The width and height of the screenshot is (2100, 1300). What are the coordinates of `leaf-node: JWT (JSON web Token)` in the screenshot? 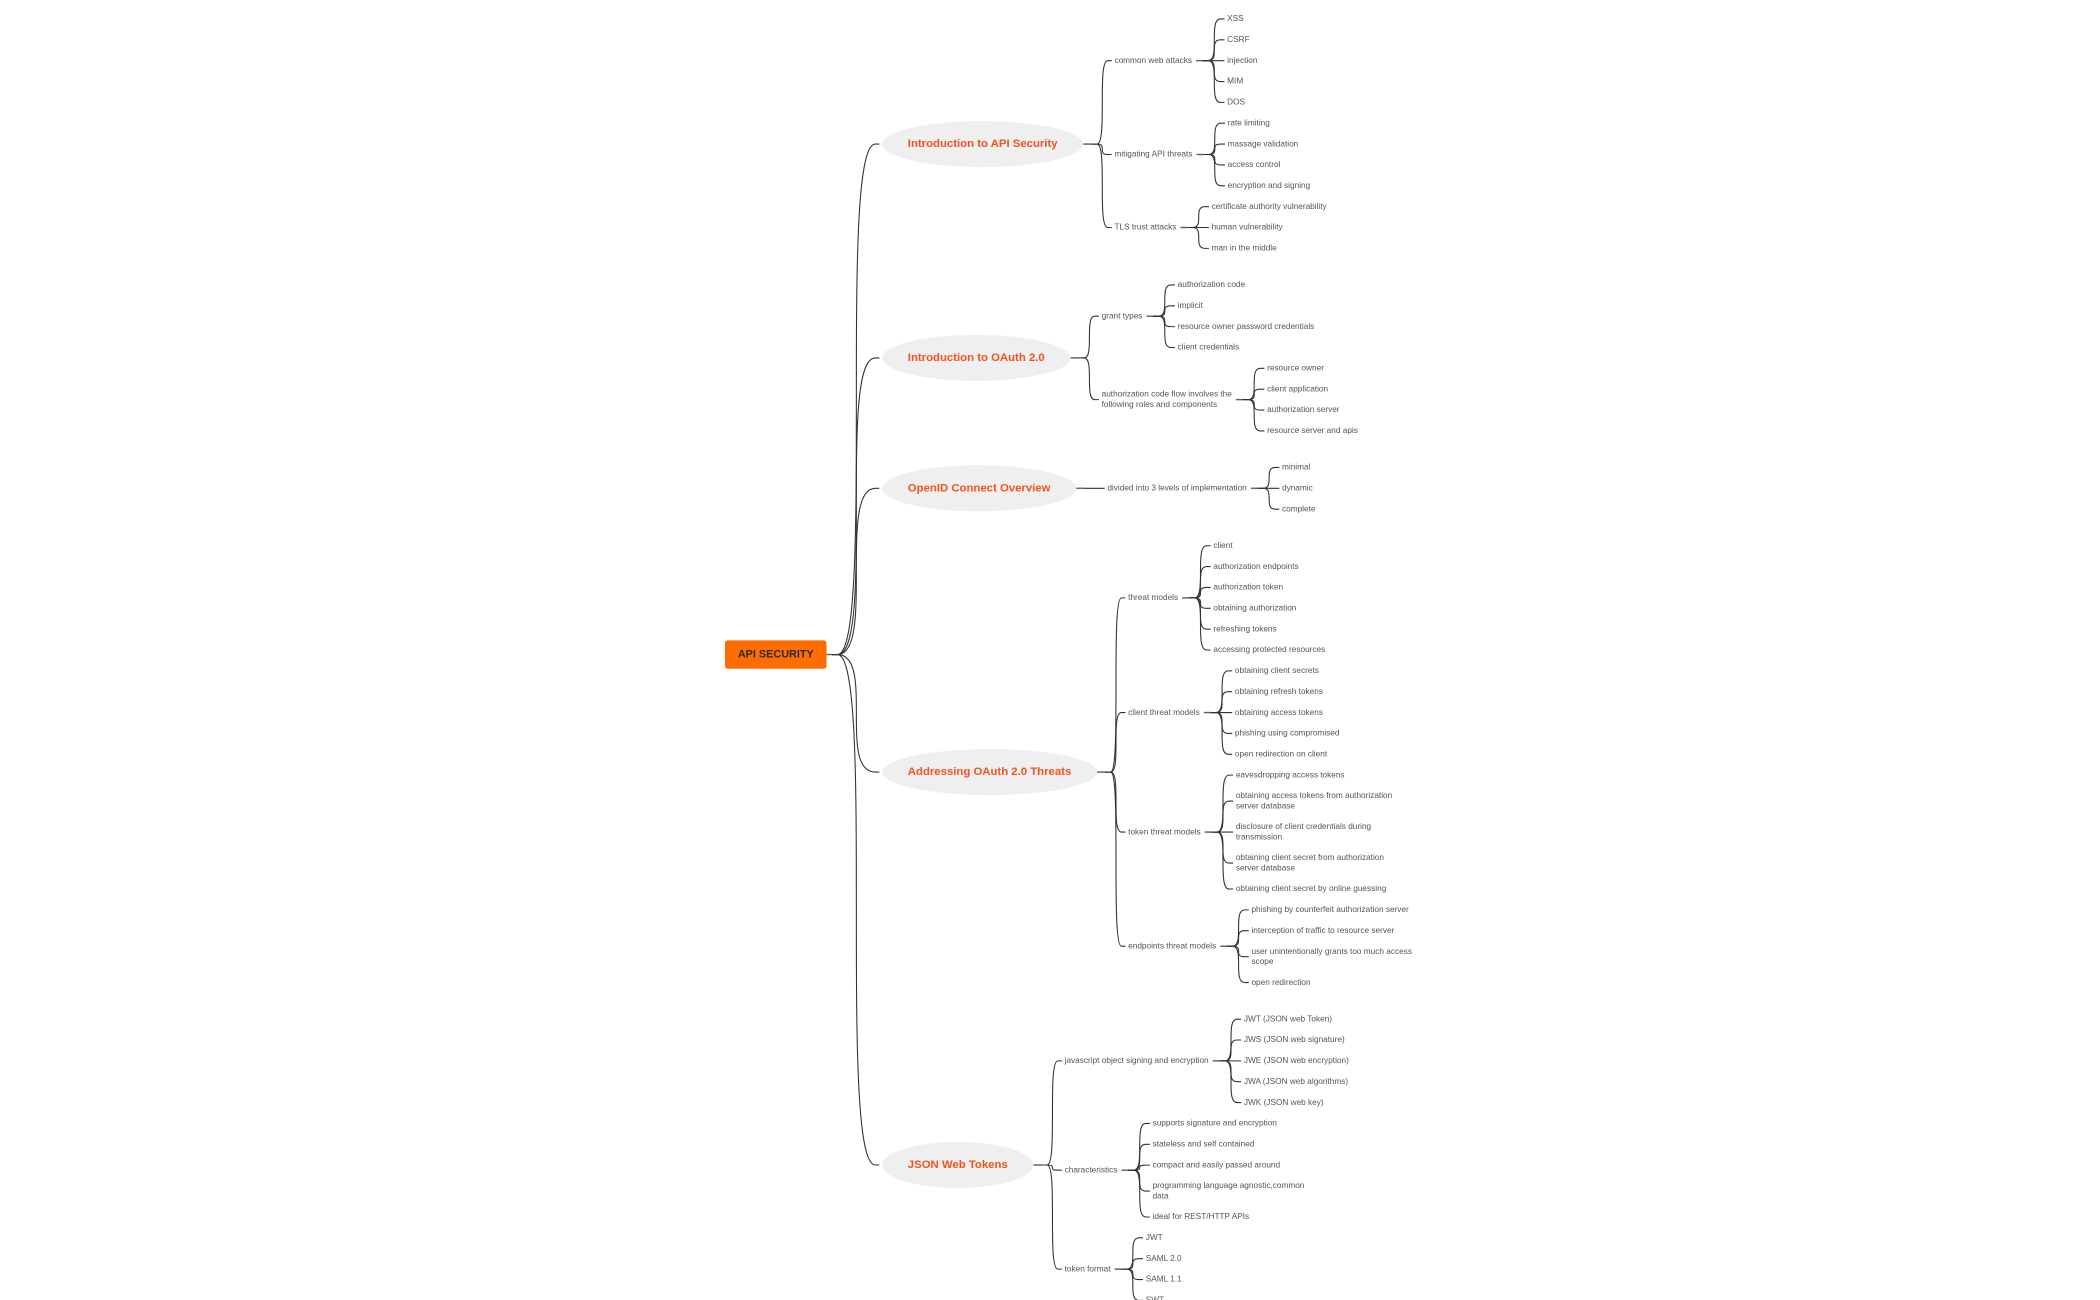 It's located at (1288, 1018).